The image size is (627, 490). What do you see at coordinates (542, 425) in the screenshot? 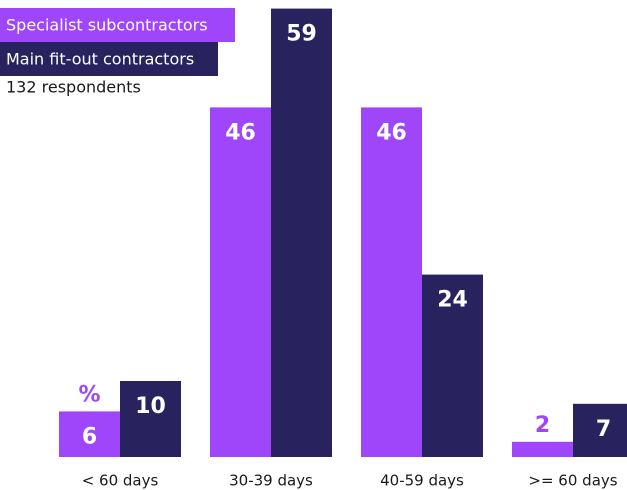
I see `value-label: 2` at bounding box center [542, 425].